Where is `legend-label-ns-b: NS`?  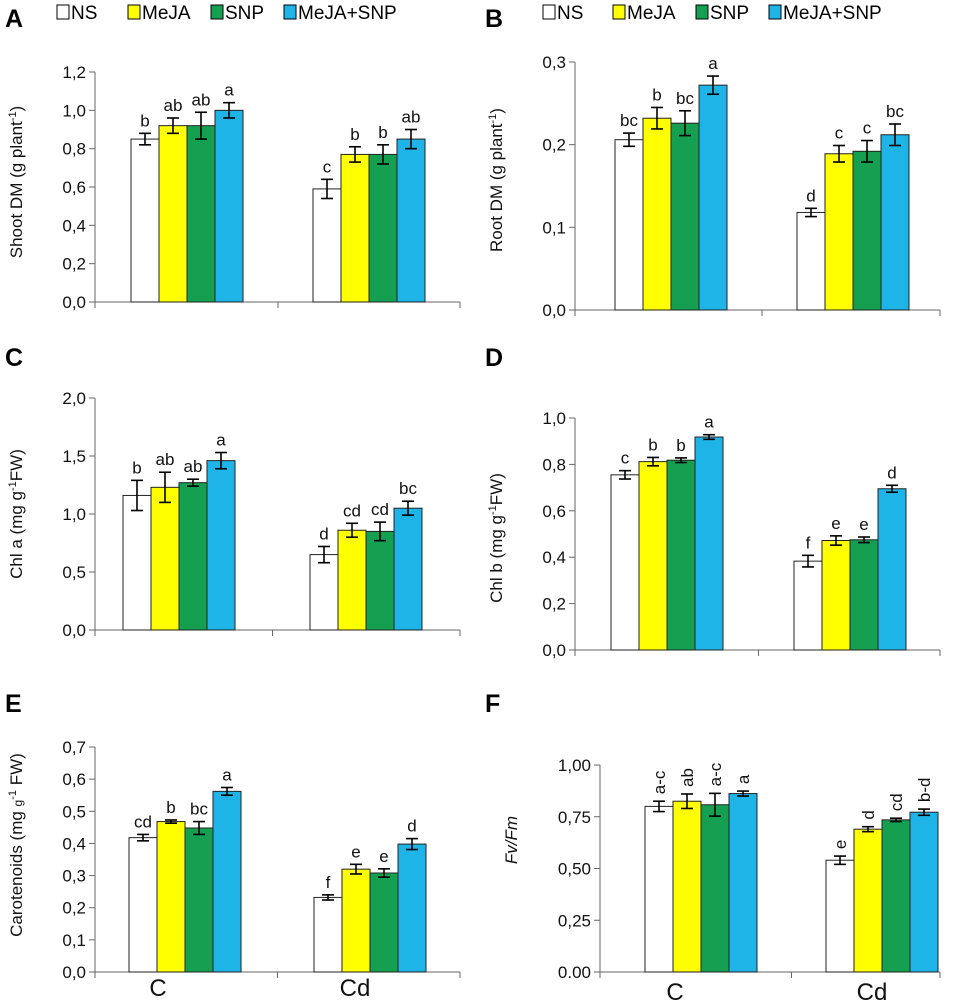
legend-label-ns-b: NS is located at coordinates (570, 13).